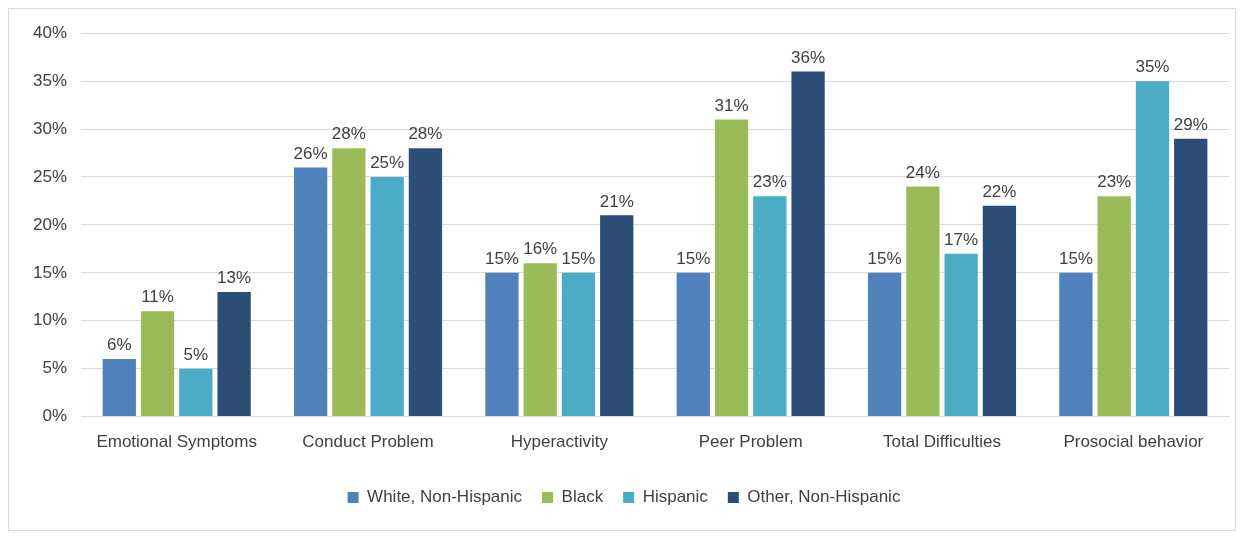  I want to click on y-tick-label: 25%, so click(50, 176).